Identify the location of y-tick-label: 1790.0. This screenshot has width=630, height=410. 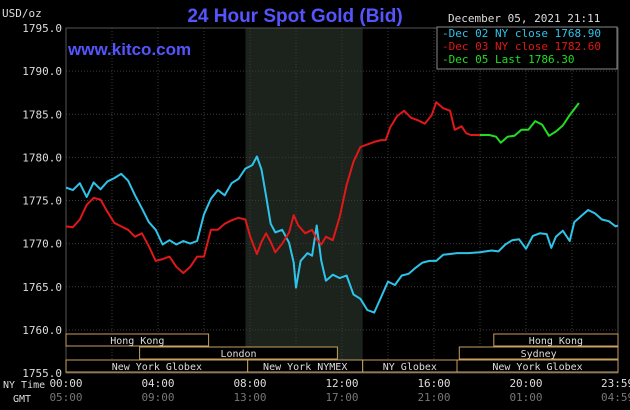
(42, 71).